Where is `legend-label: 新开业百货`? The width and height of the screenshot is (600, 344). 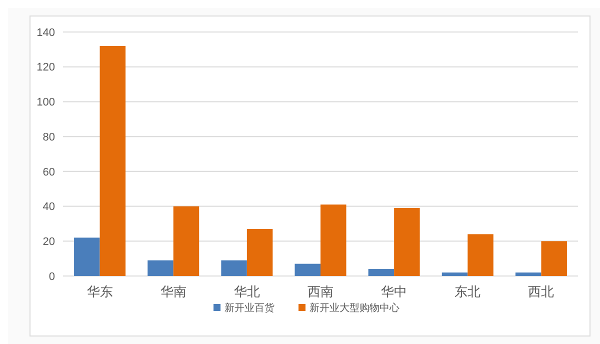
legend-label: 新开业百货 is located at coordinates (249, 308).